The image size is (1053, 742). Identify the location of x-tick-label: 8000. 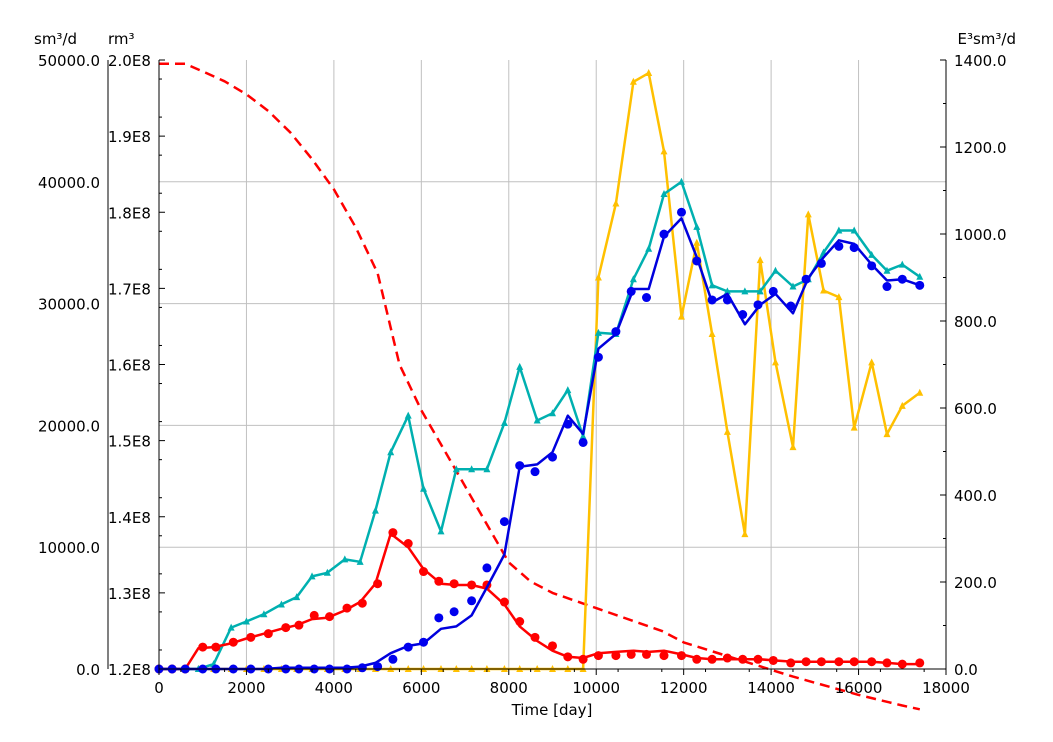
(509, 688).